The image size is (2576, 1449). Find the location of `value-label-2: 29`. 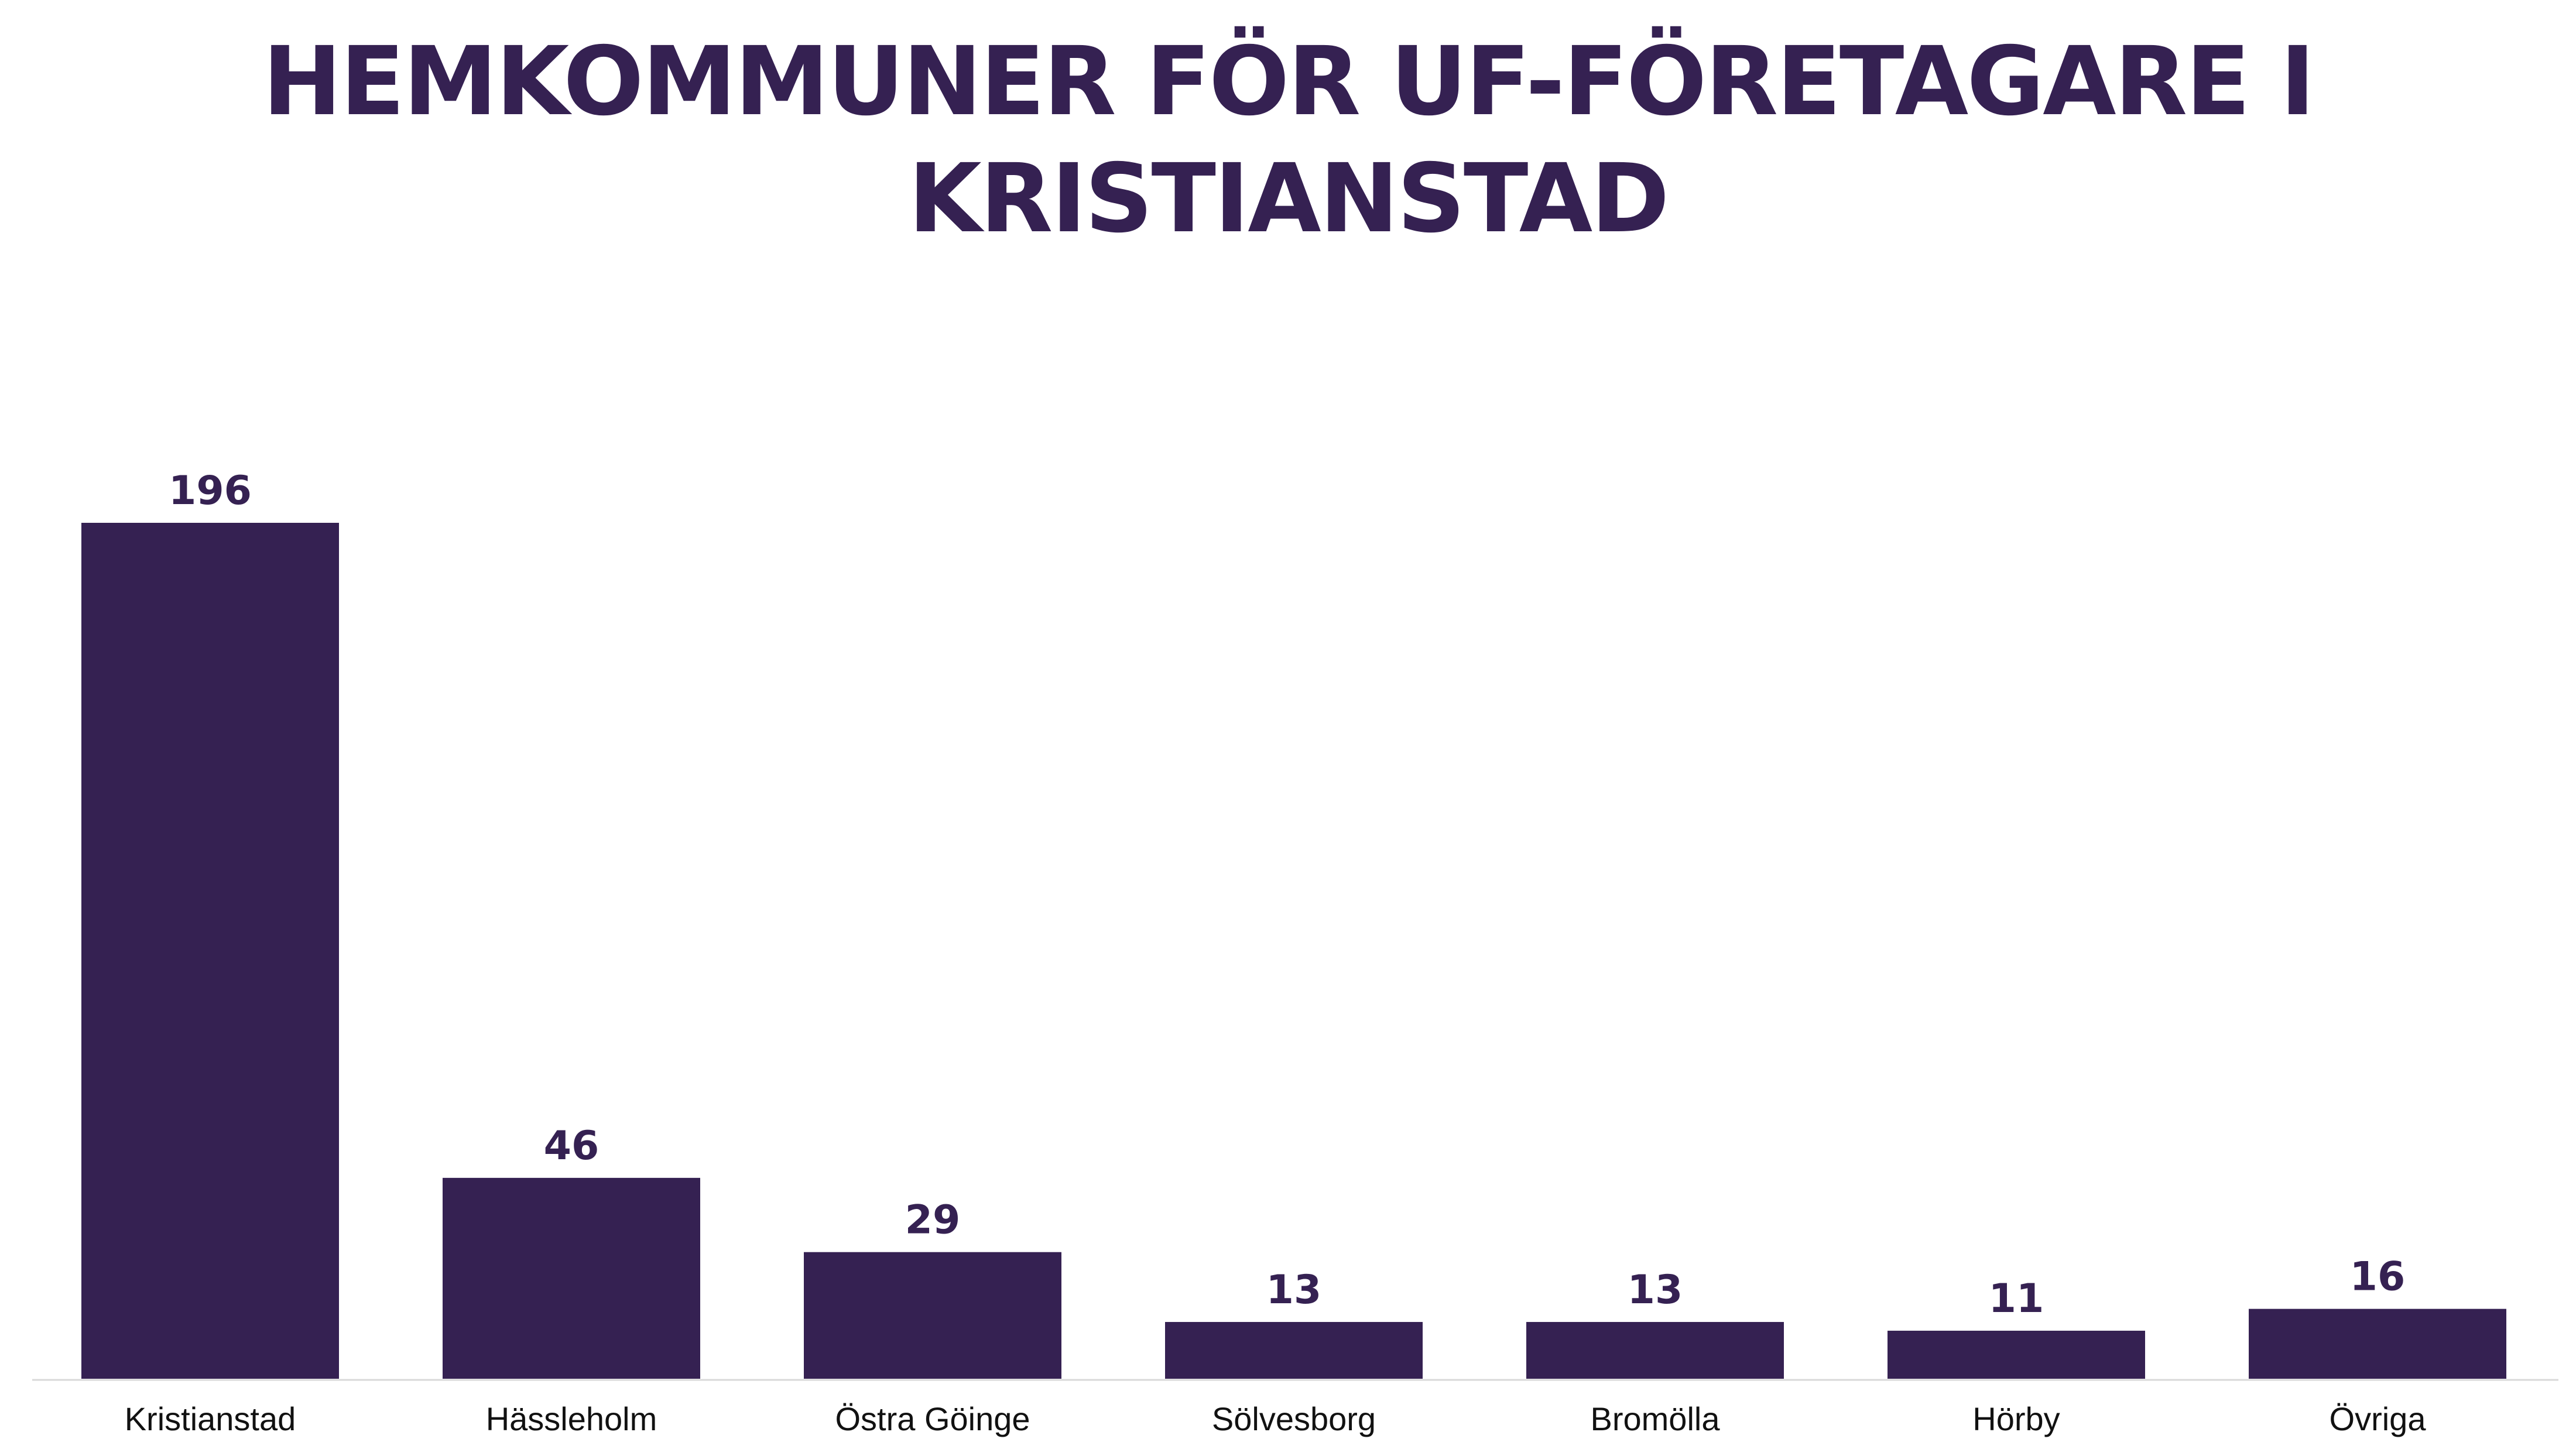

value-label-2: 29 is located at coordinates (933, 1220).